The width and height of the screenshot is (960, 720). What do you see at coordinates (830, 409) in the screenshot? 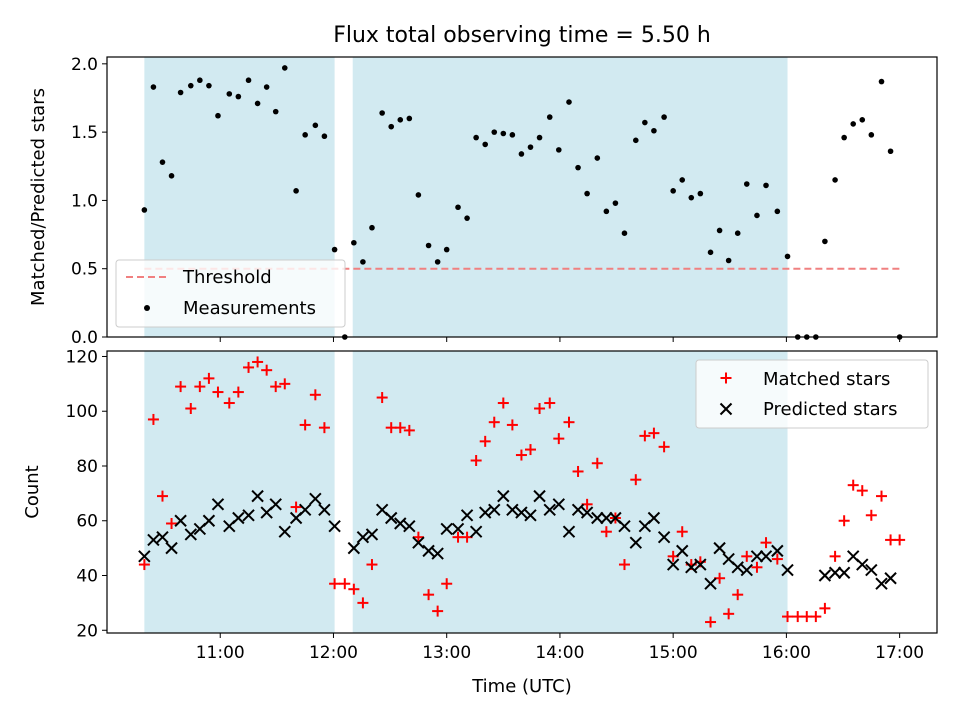
I see `legend-predicted-label: Predicted stars` at bounding box center [830, 409].